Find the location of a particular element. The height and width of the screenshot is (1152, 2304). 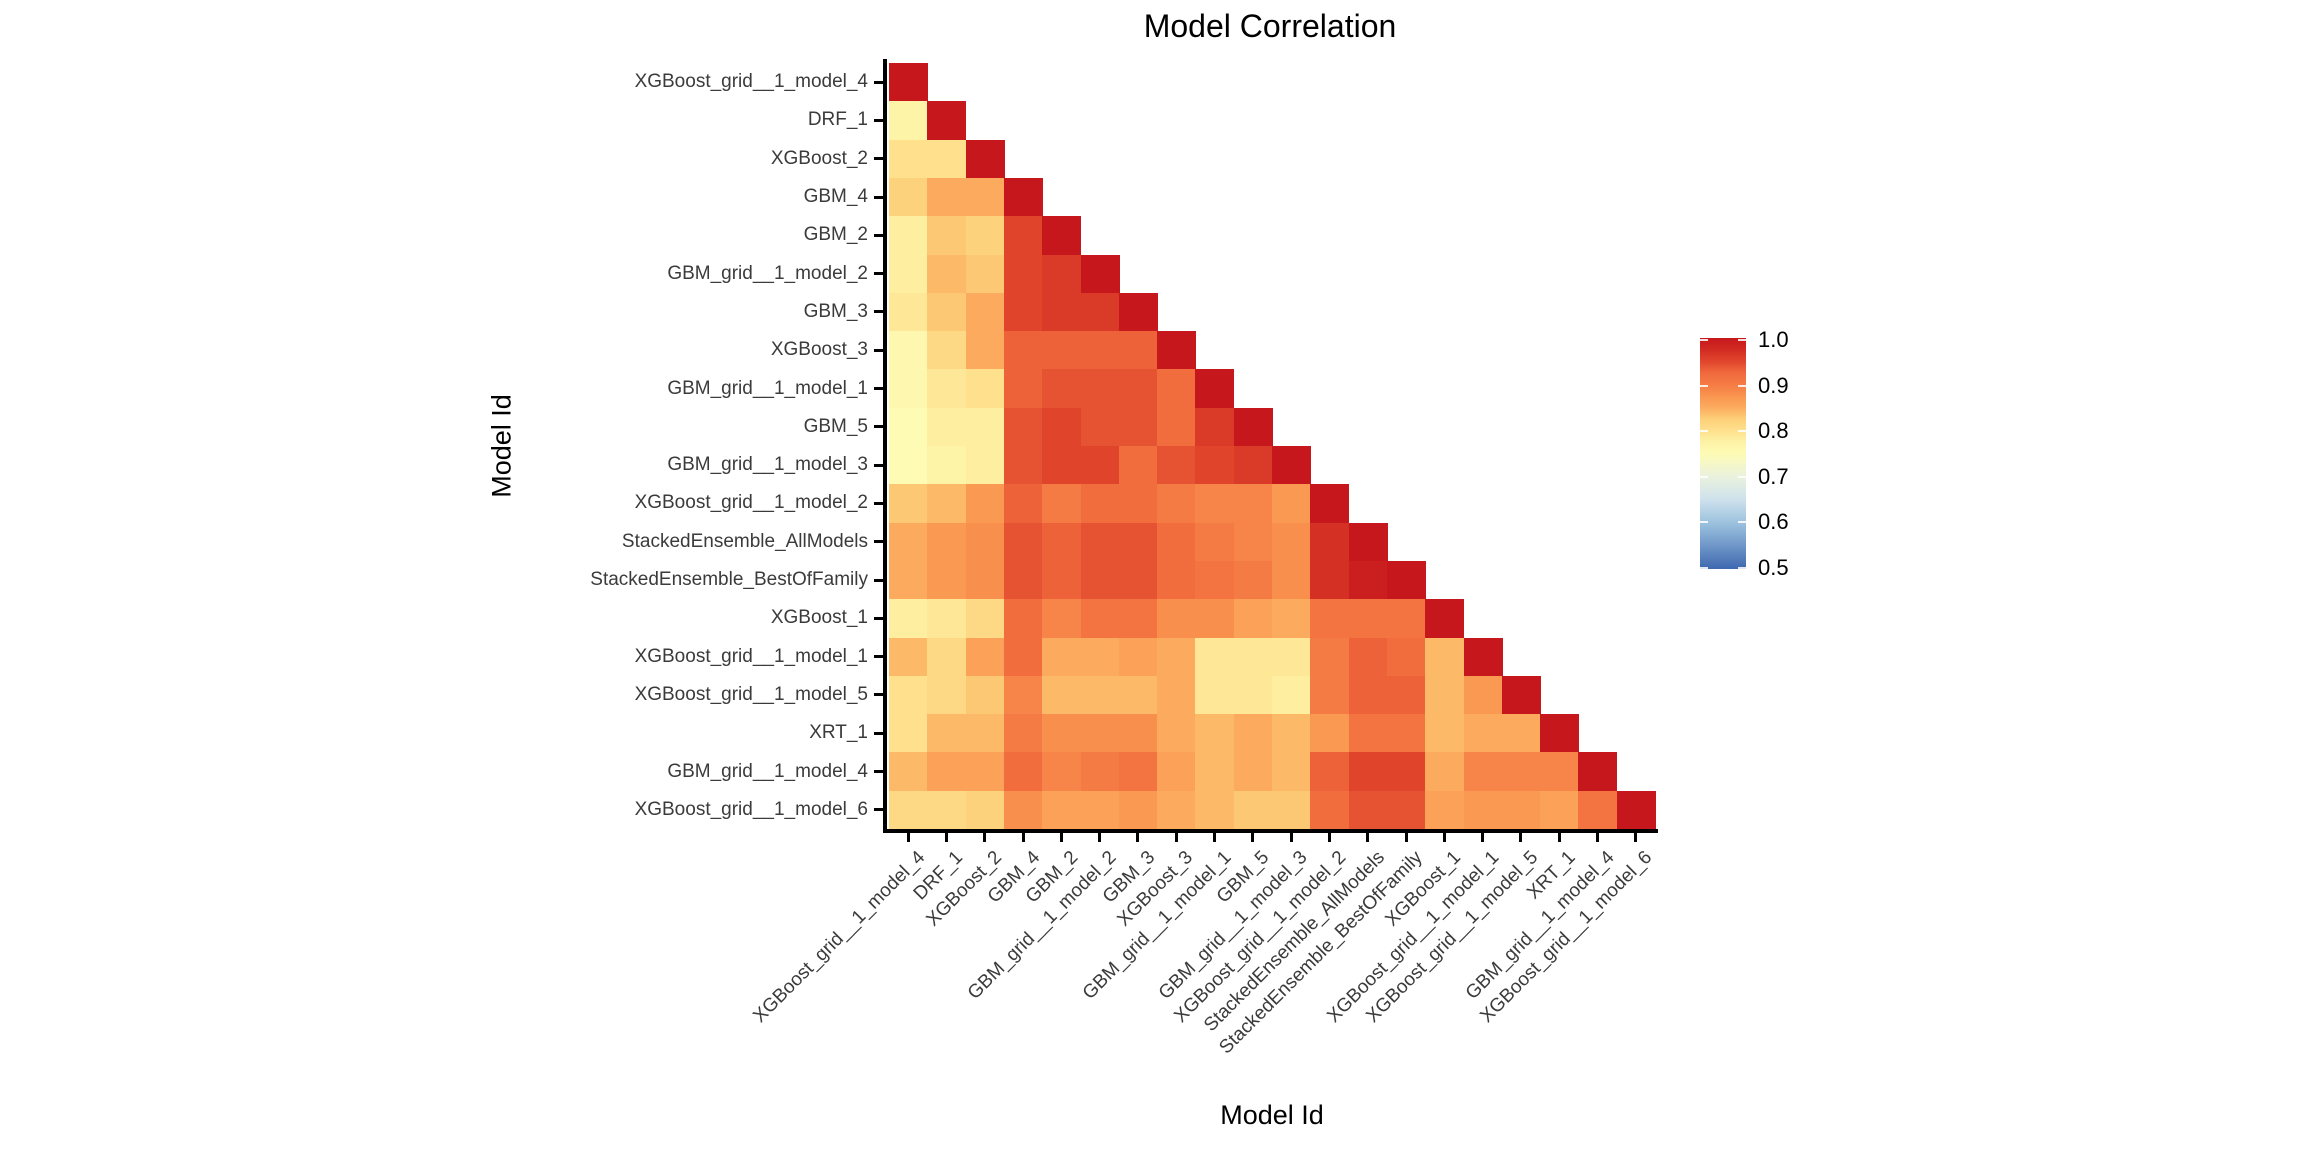

colorbar-tick-label: 0.9 is located at coordinates (1773, 385).